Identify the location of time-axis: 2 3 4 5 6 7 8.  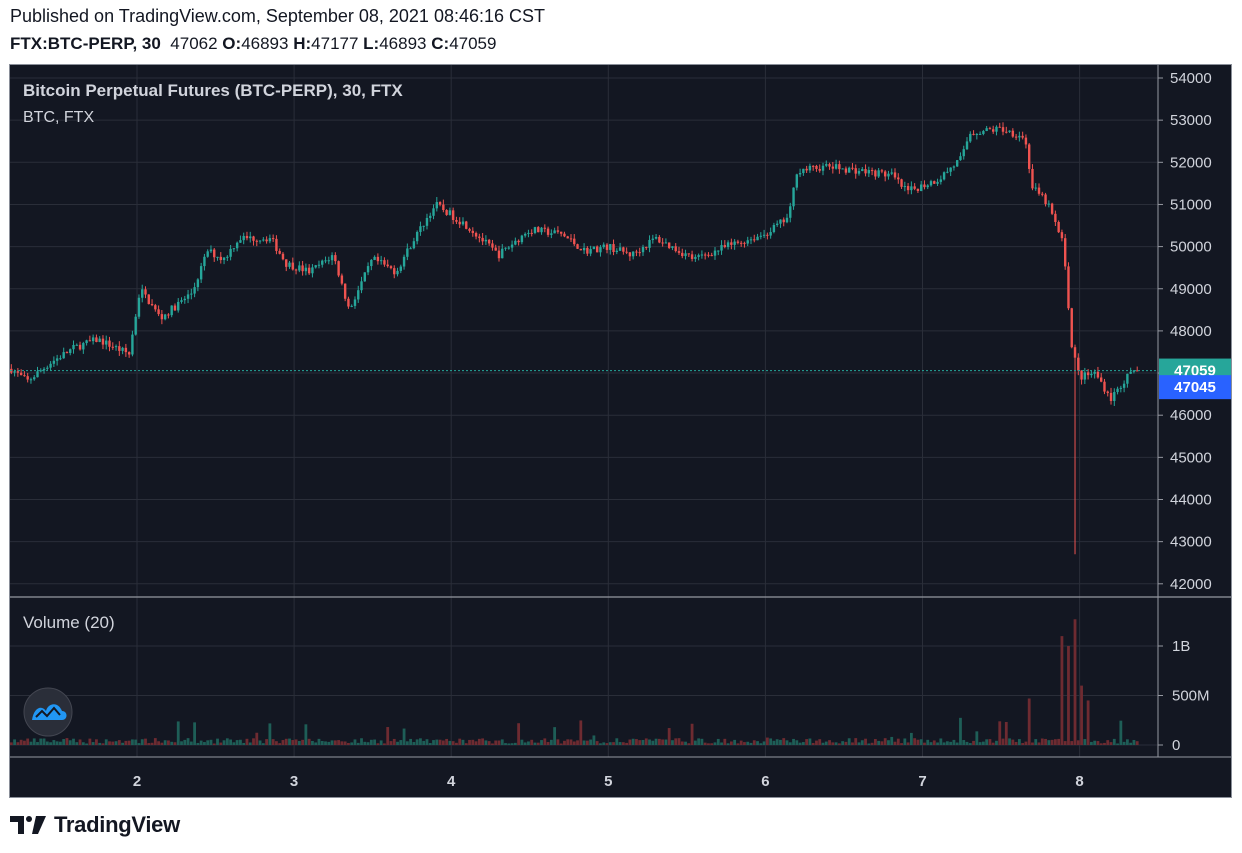
(608, 781).